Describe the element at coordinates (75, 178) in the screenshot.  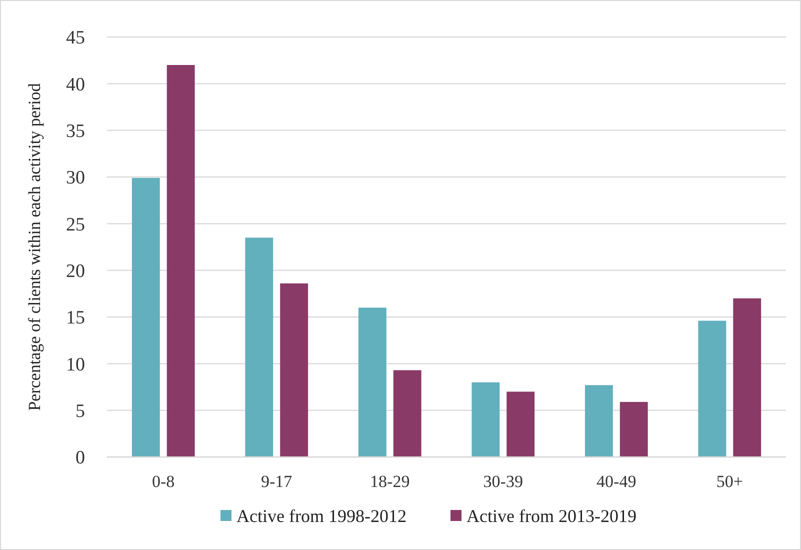
I see `y-tick-label: 30` at that location.